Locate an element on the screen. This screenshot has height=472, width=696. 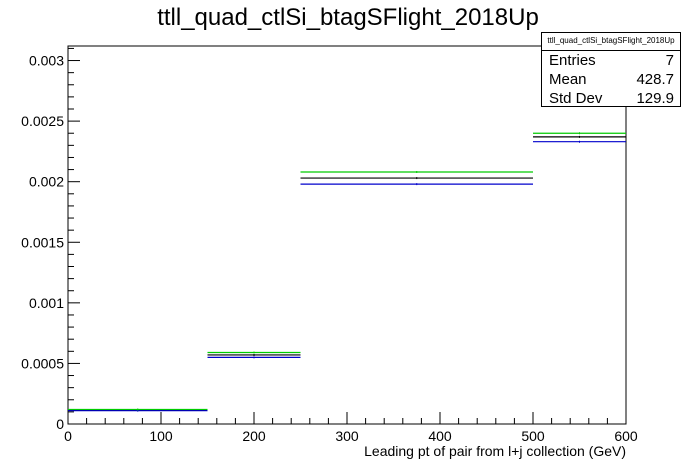
x-tick-label: 400 is located at coordinates (440, 436).